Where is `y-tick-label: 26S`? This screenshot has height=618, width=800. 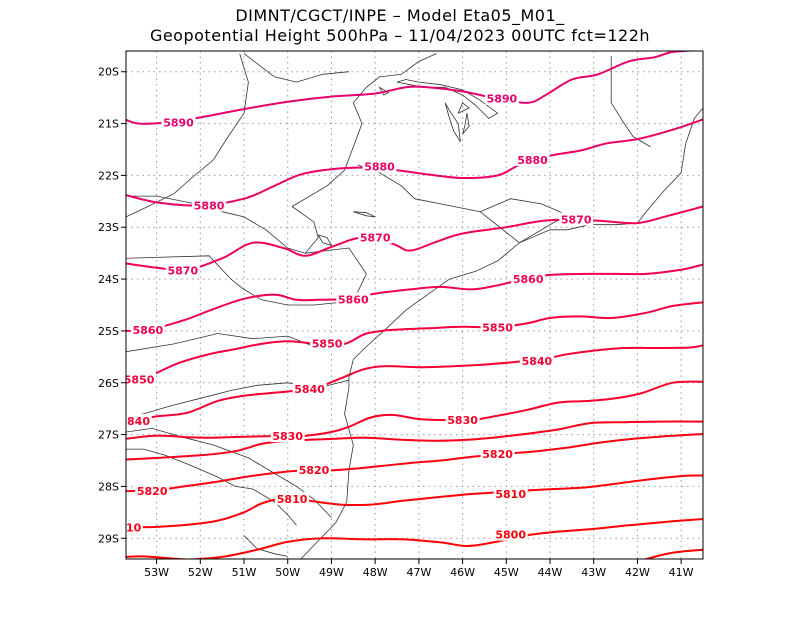 y-tick-label: 26S is located at coordinates (108, 383).